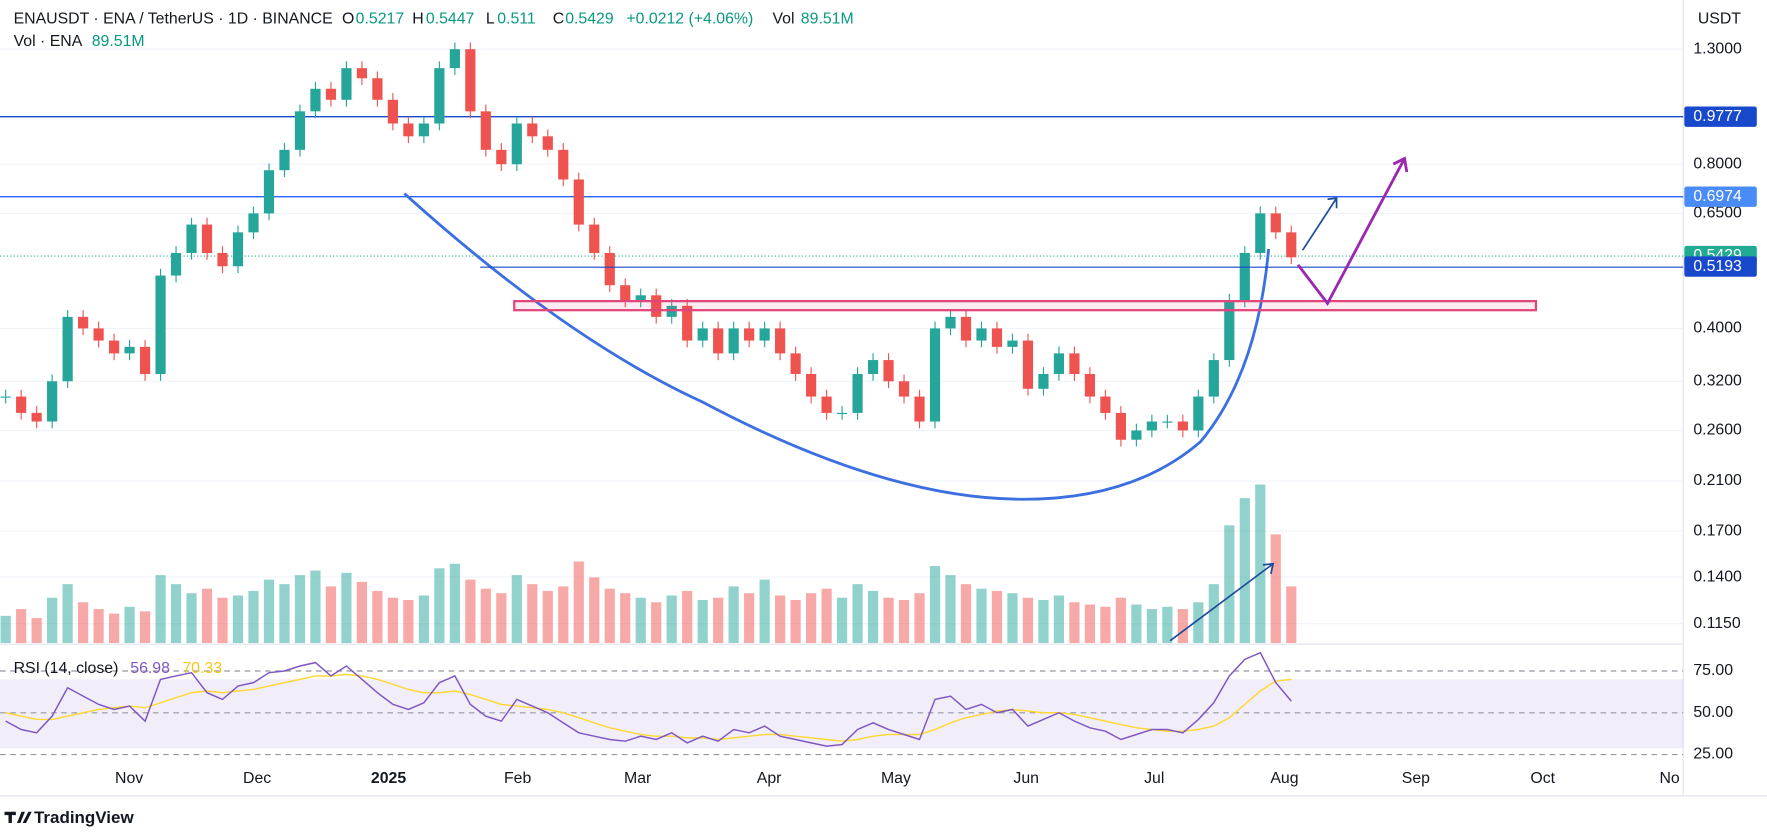 This screenshot has width=1767, height=840. What do you see at coordinates (380, 18) in the screenshot?
I see `open: 0.5217` at bounding box center [380, 18].